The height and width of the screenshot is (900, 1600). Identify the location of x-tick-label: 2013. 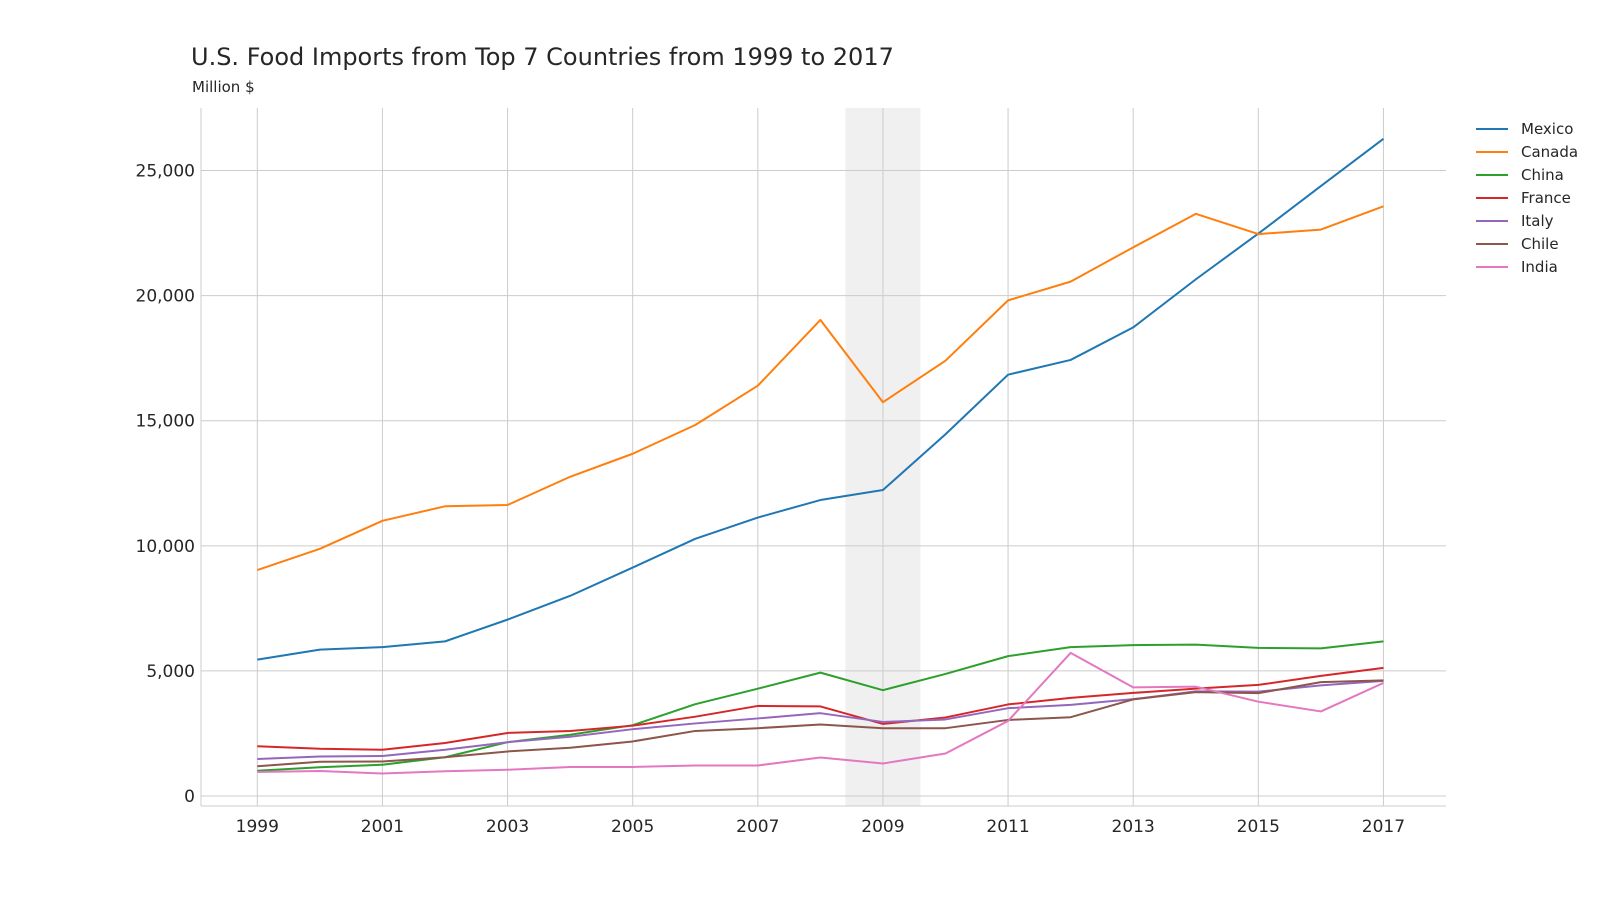
(1133, 827).